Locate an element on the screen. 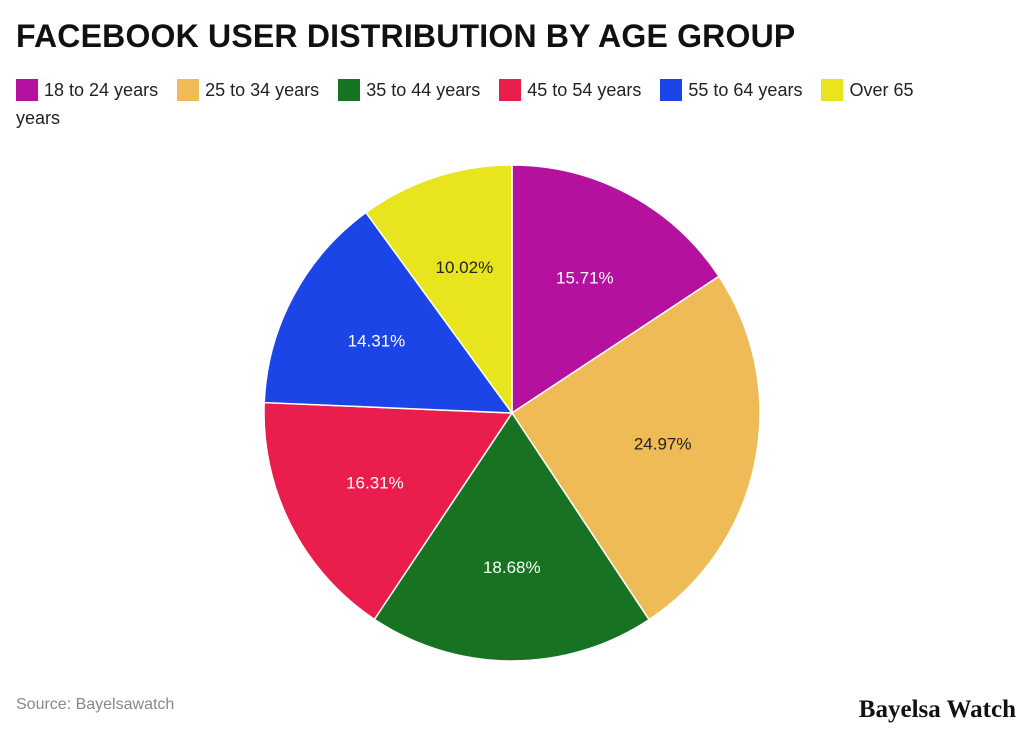  legend-label: 25 to 34 years is located at coordinates (262, 90).